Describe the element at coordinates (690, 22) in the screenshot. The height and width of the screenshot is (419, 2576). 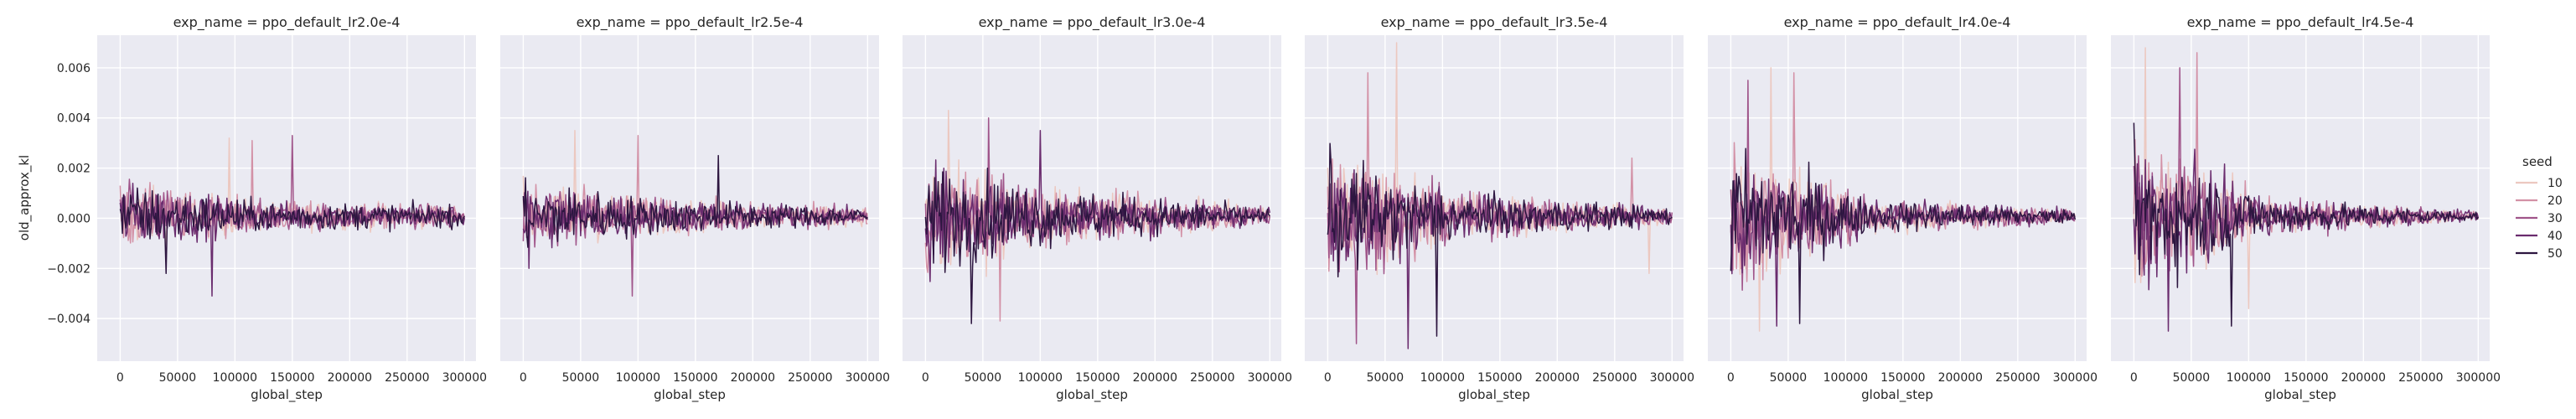
I see `panel-title: exp_name = ppo_default_lr2.5e-4` at that location.